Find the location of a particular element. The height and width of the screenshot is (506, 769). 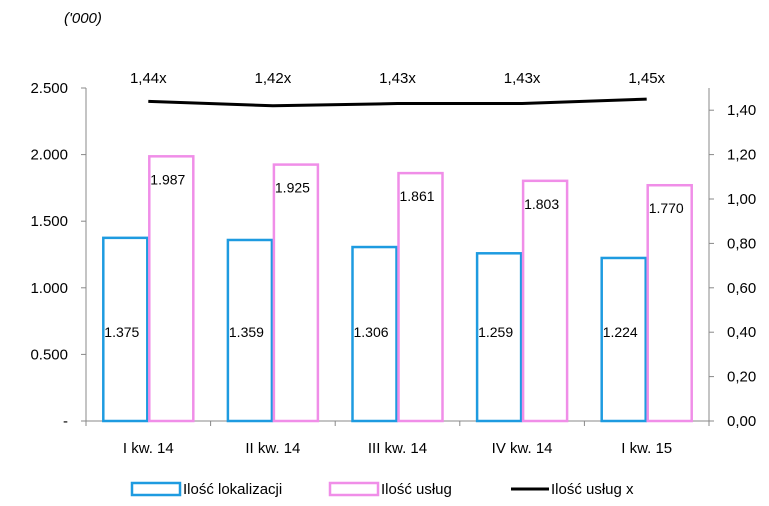

bar-label-ilosc-uslug: 1.925 is located at coordinates (292, 188).